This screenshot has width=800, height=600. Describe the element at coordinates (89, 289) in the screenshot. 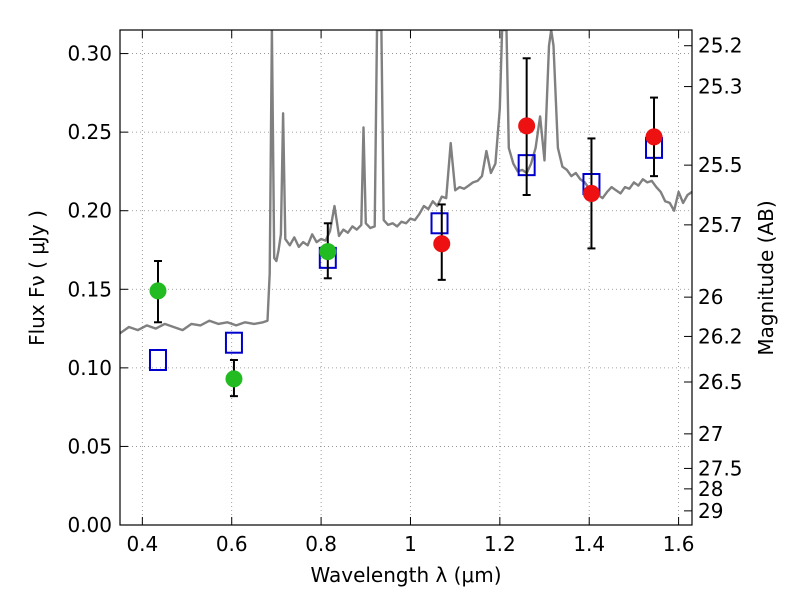

I see `y-tick-label: 0.15` at that location.